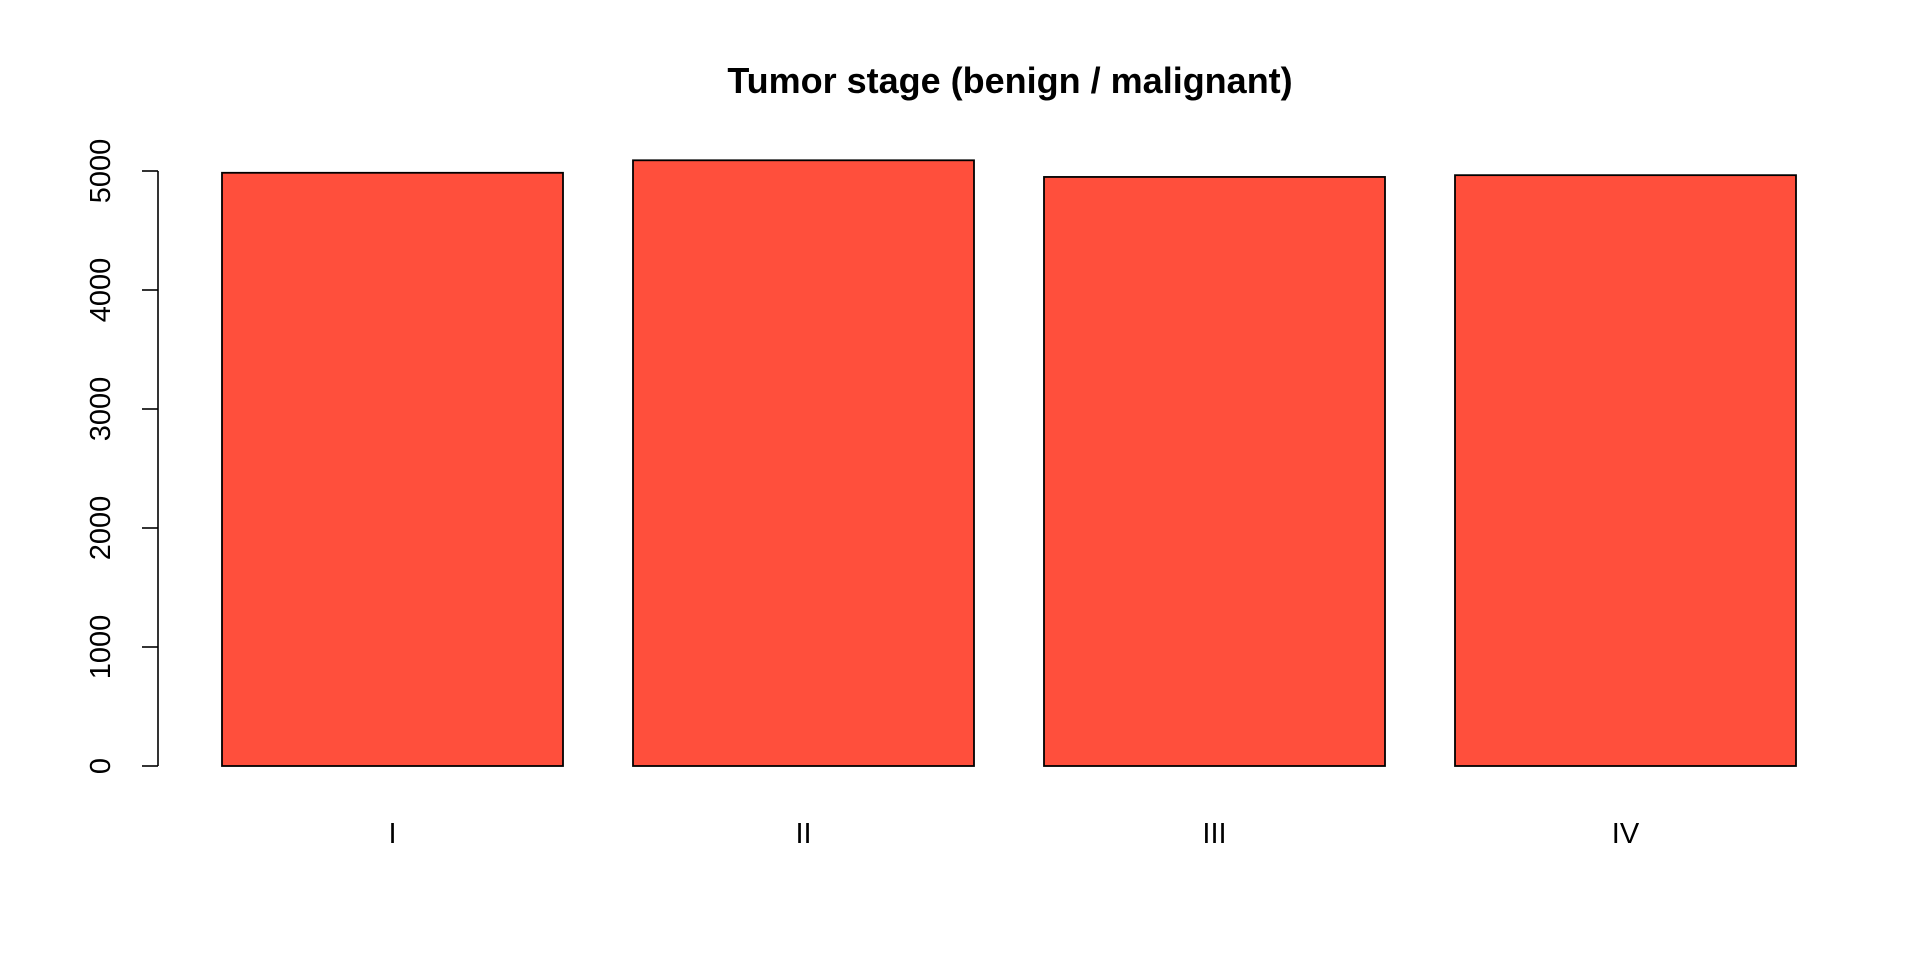  I want to click on y-tick-label: 0, so click(101, 766).